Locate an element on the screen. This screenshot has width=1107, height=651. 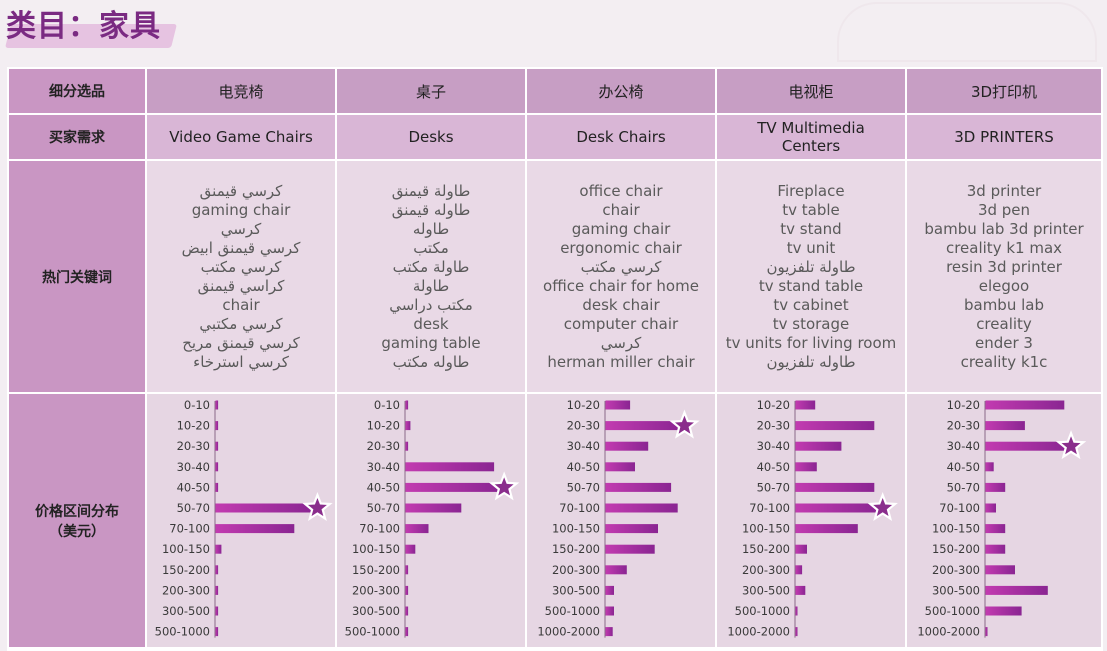
keyword-item: كرسي قيمنق ابيض is located at coordinates (241, 247).